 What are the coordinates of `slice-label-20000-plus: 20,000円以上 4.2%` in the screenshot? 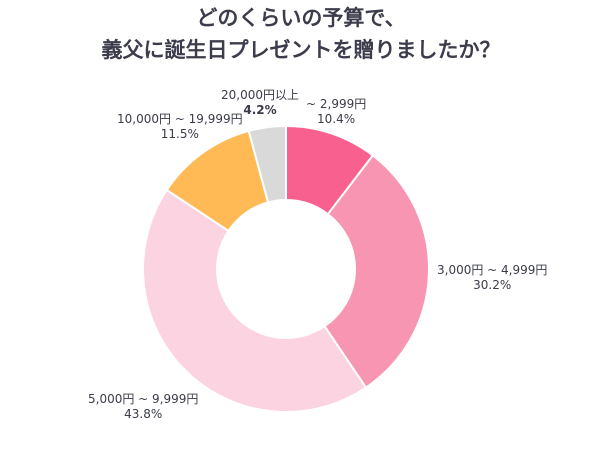 It's located at (260, 103).